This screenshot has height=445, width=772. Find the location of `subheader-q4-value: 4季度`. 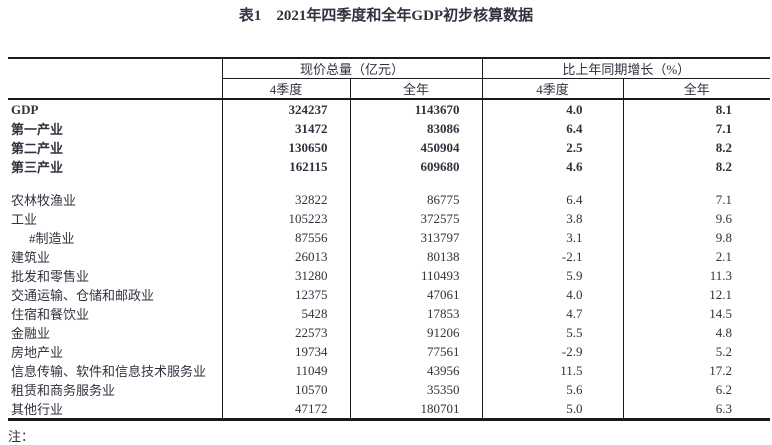

subheader-q4-value: 4季度 is located at coordinates (285, 88).